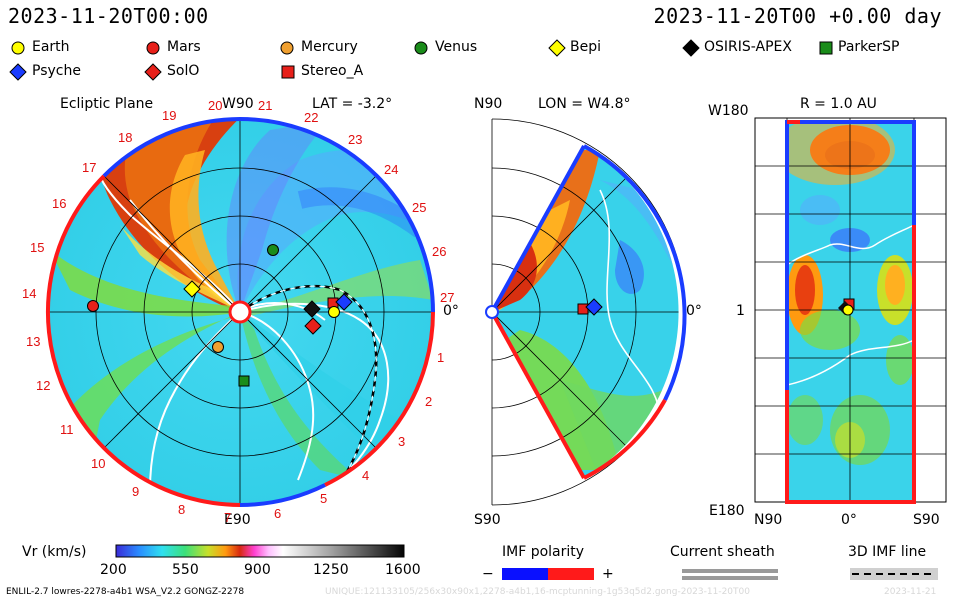 The image size is (960, 600). Describe the element at coordinates (391, 169) in the screenshot. I see `day-label-24: 24` at that location.